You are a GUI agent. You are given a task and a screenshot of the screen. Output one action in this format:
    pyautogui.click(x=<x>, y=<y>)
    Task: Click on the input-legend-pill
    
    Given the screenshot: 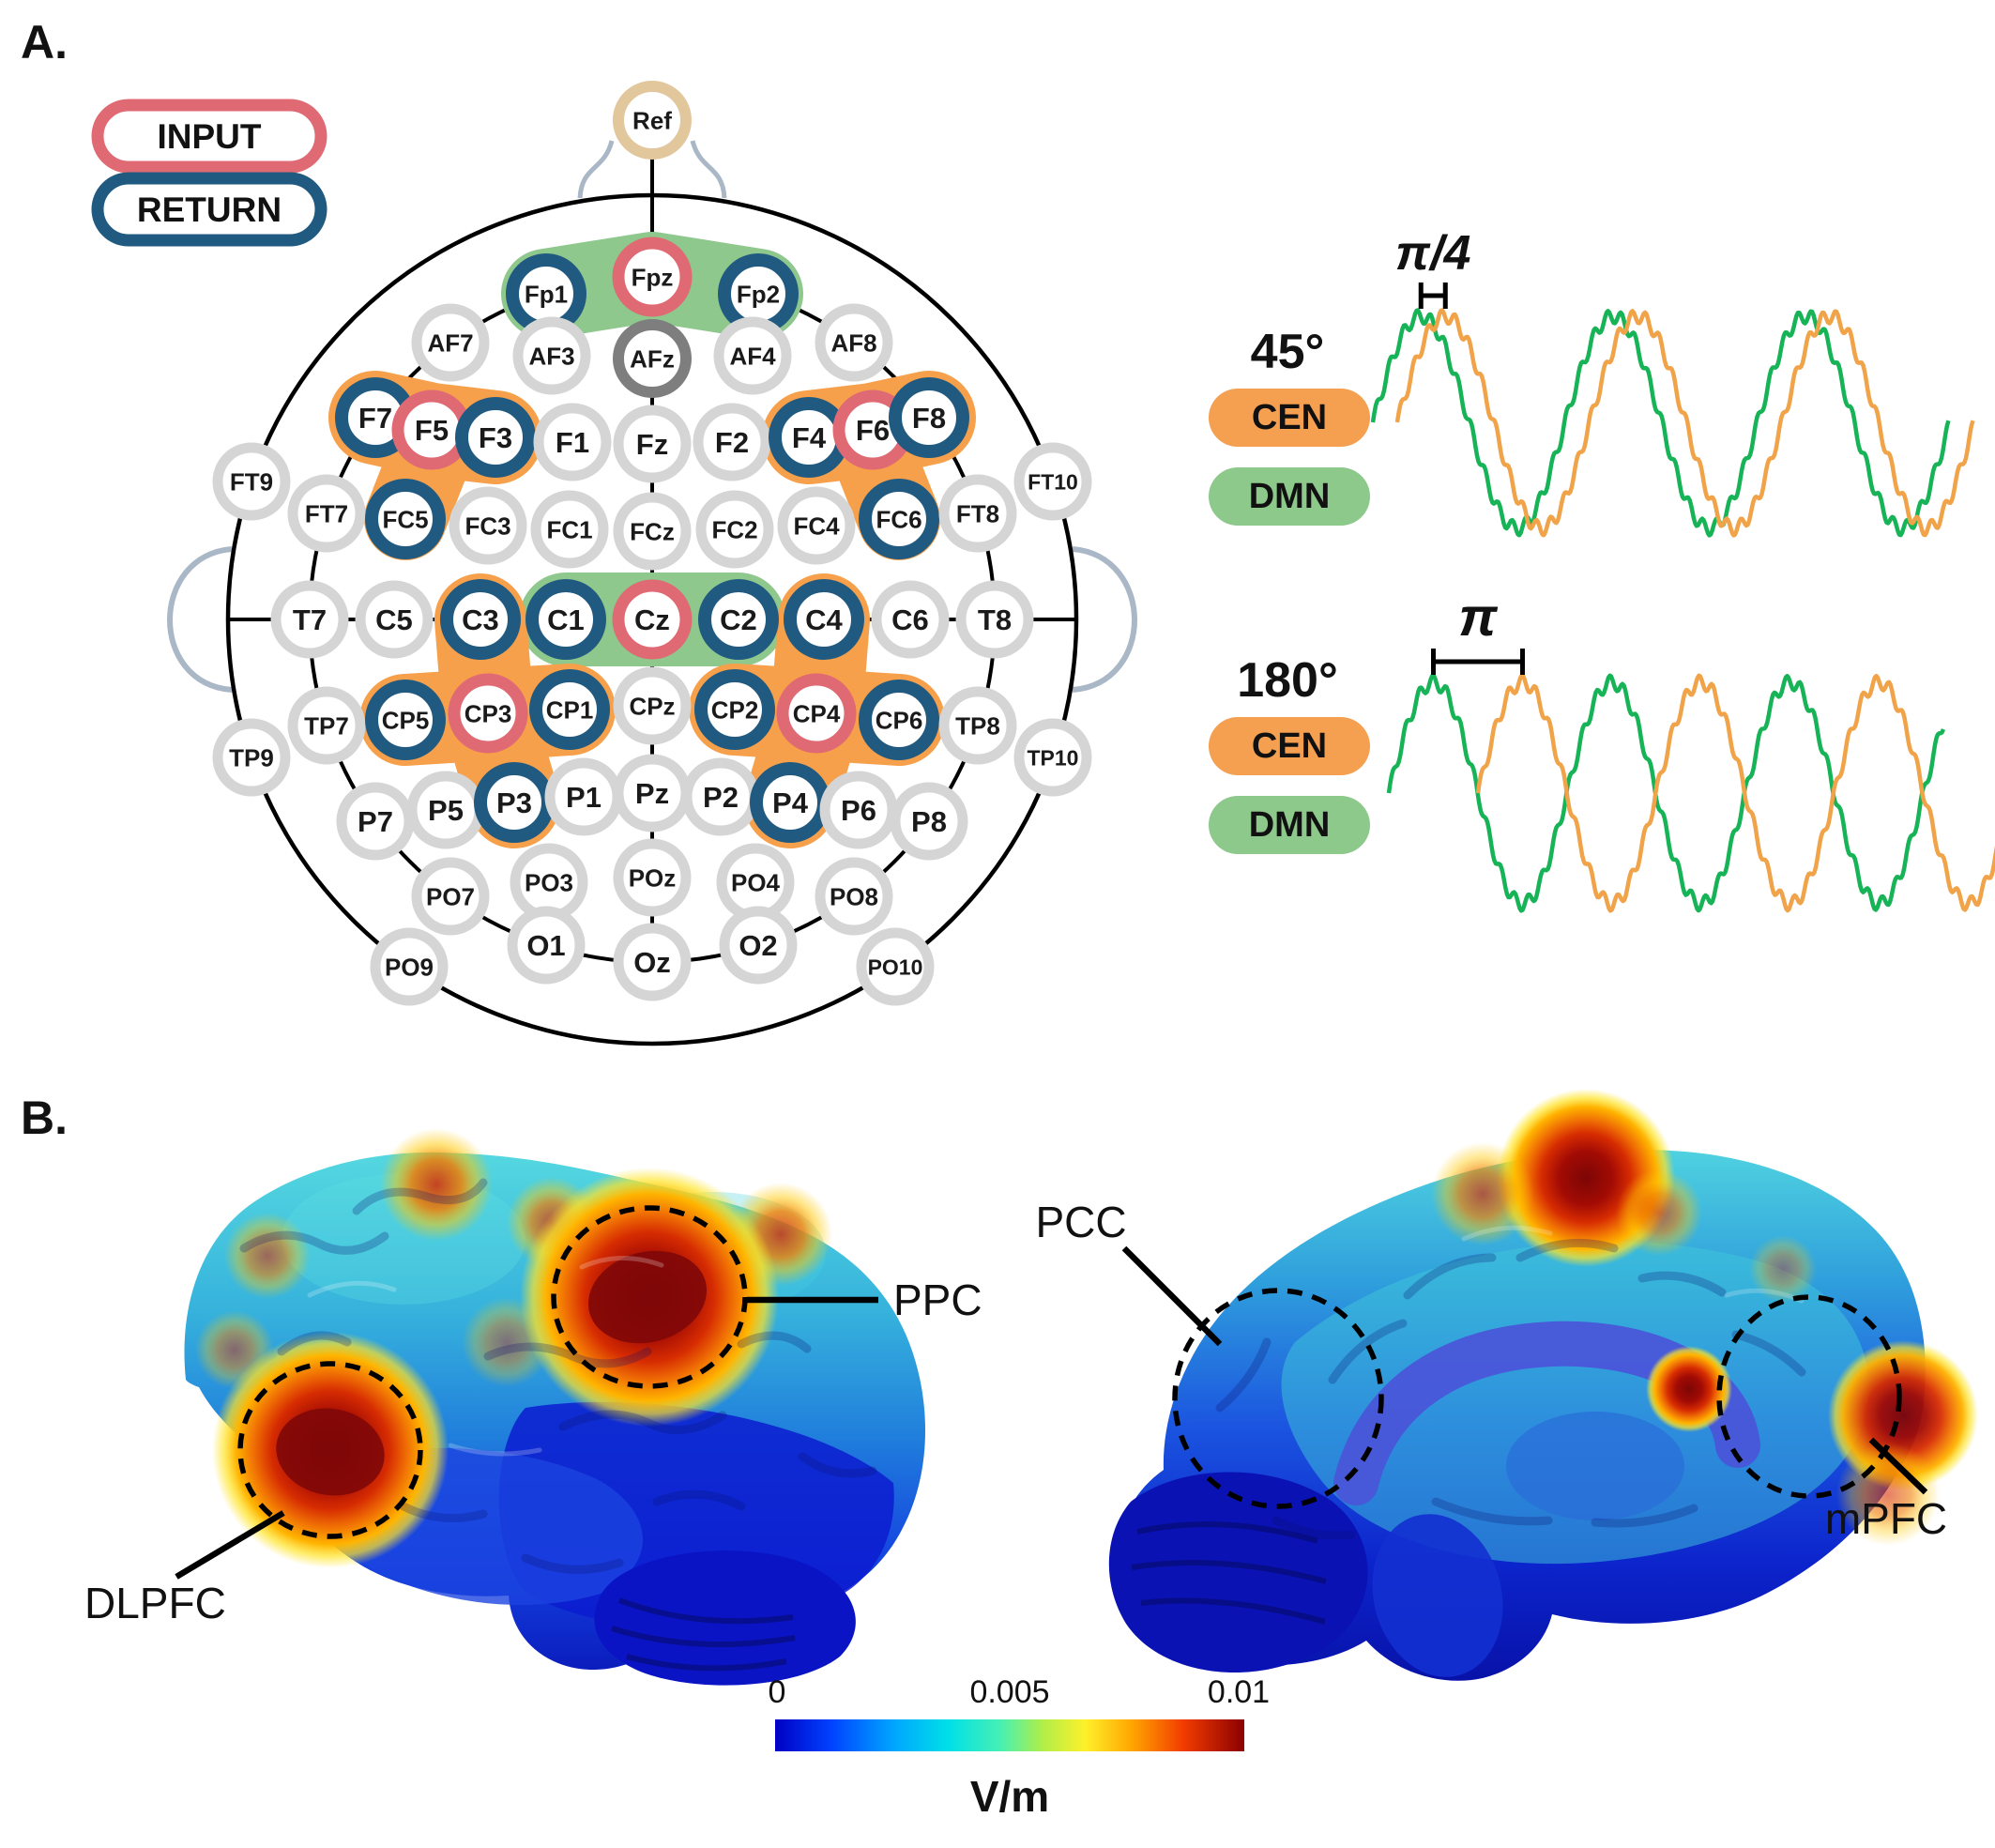 What is the action you would take?
    pyautogui.click(x=209, y=136)
    